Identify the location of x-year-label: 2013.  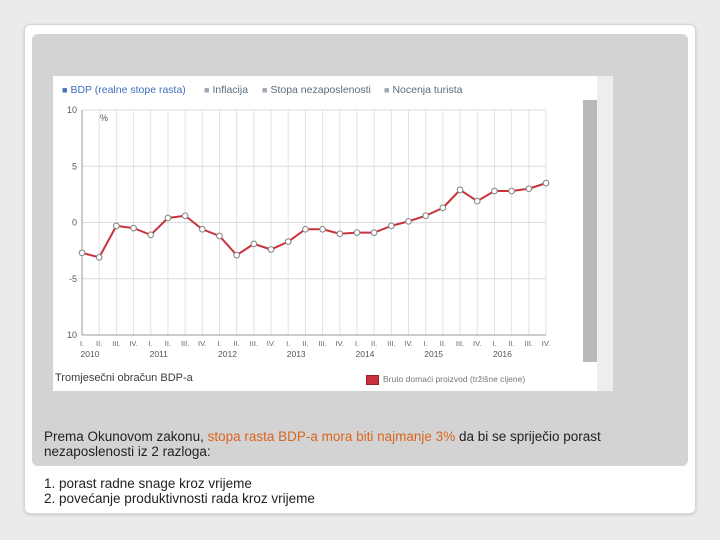
(296, 354).